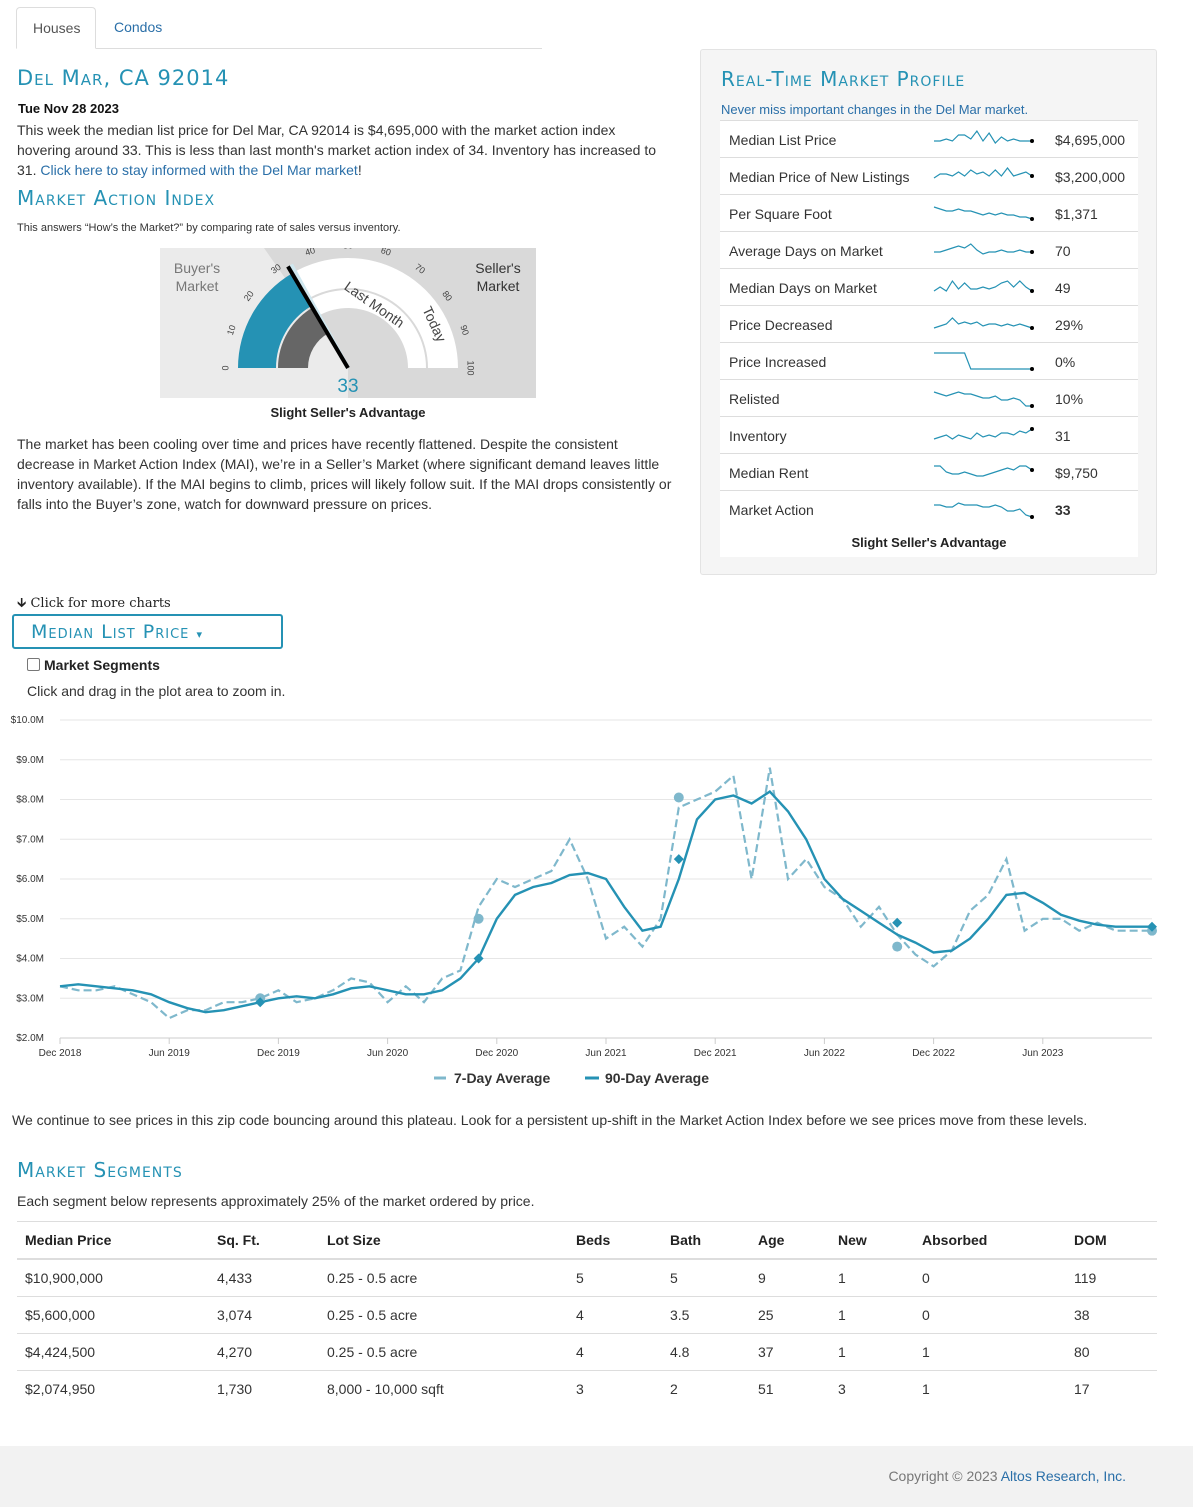 The height and width of the screenshot is (1507, 1193). Describe the element at coordinates (790, 1314) in the screenshot. I see `segments-cell: 25` at that location.